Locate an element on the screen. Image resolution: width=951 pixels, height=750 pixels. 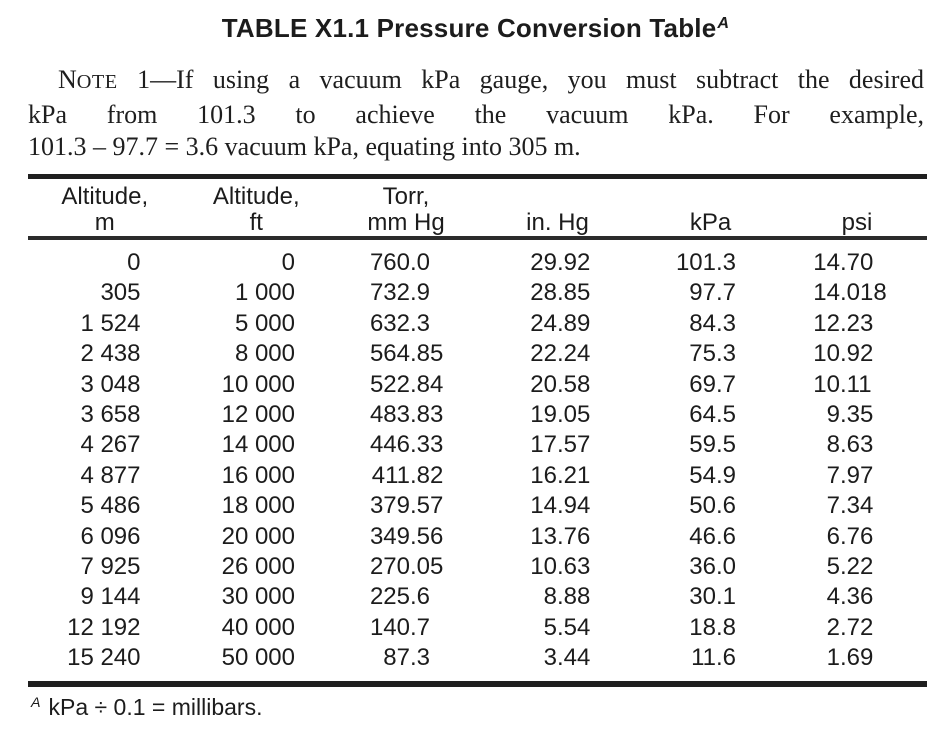
table-cell: 14 000 is located at coordinates (257, 445).